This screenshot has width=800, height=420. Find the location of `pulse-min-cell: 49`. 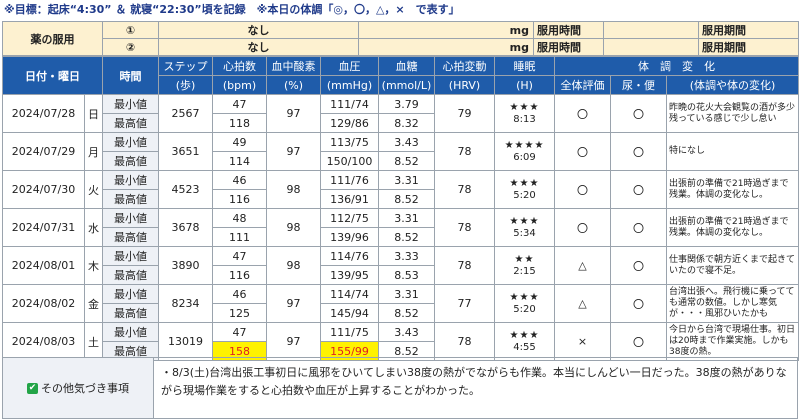

pulse-min-cell: 49 is located at coordinates (239, 142).